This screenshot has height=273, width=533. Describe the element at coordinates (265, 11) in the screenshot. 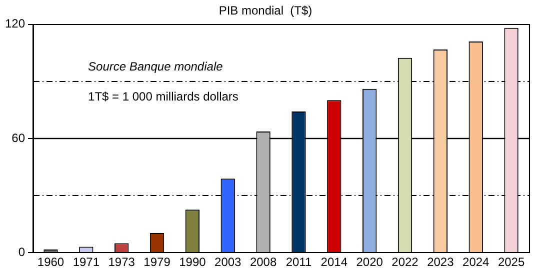

I see `chart-title: PIB mondial (T$)` at that location.